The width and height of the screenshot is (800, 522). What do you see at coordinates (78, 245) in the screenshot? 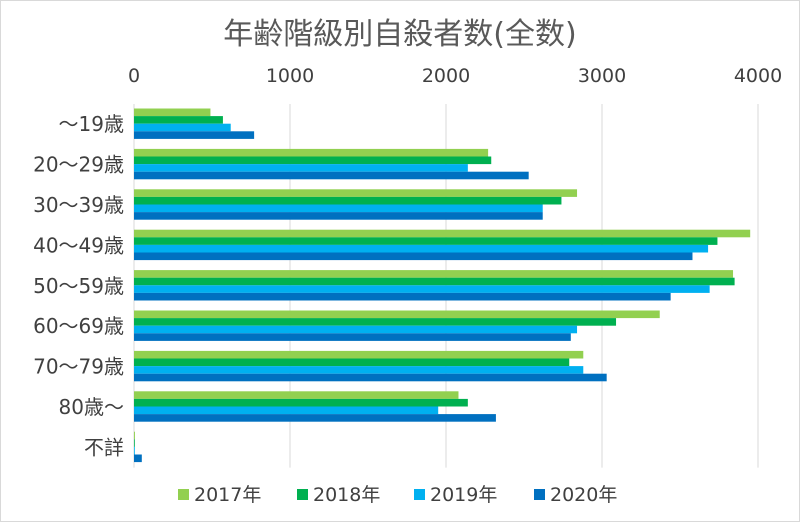
I see `category-label: 40〜49歳` at bounding box center [78, 245].